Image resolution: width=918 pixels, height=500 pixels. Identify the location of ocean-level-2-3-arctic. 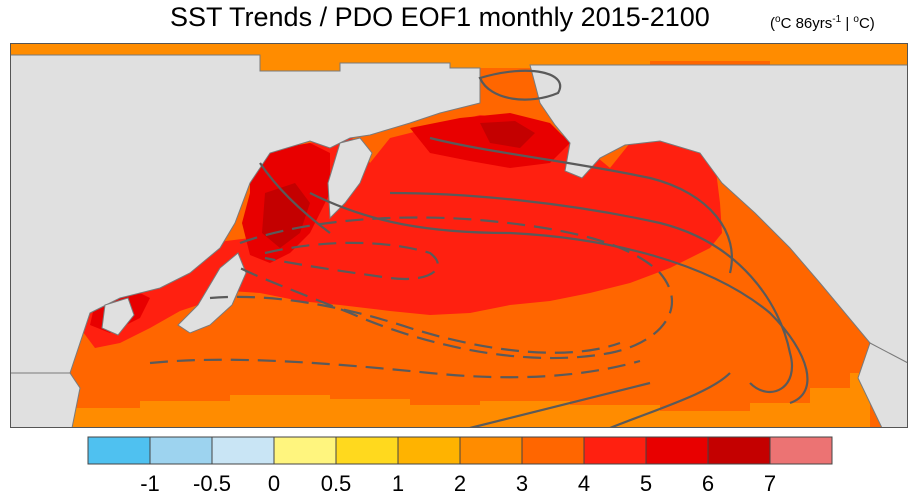
(459, 58).